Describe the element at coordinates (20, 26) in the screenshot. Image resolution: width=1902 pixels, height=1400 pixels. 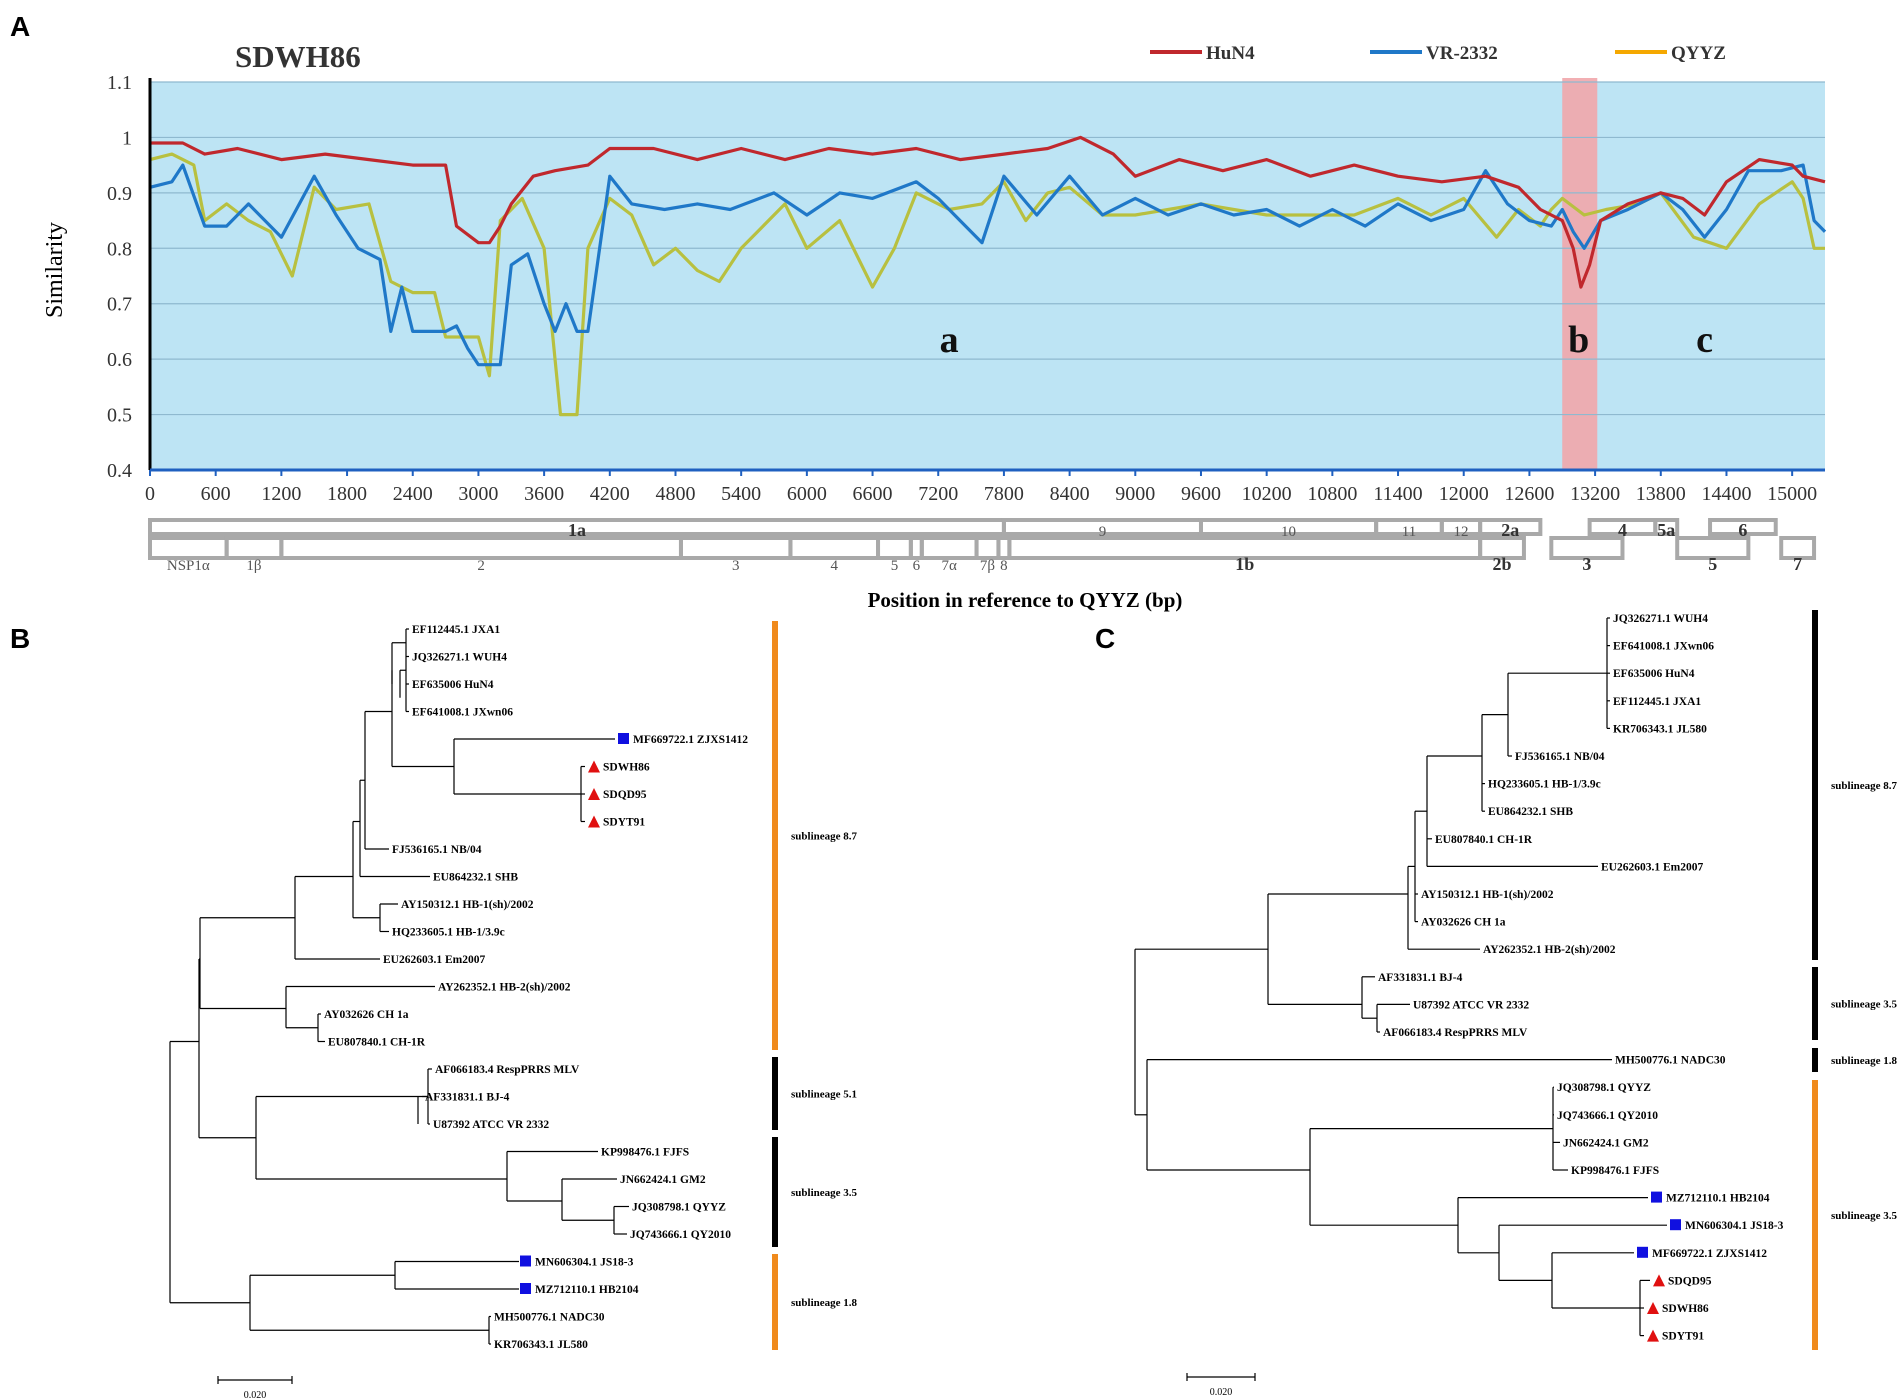
I see `panel-letter-a: A` at that location.